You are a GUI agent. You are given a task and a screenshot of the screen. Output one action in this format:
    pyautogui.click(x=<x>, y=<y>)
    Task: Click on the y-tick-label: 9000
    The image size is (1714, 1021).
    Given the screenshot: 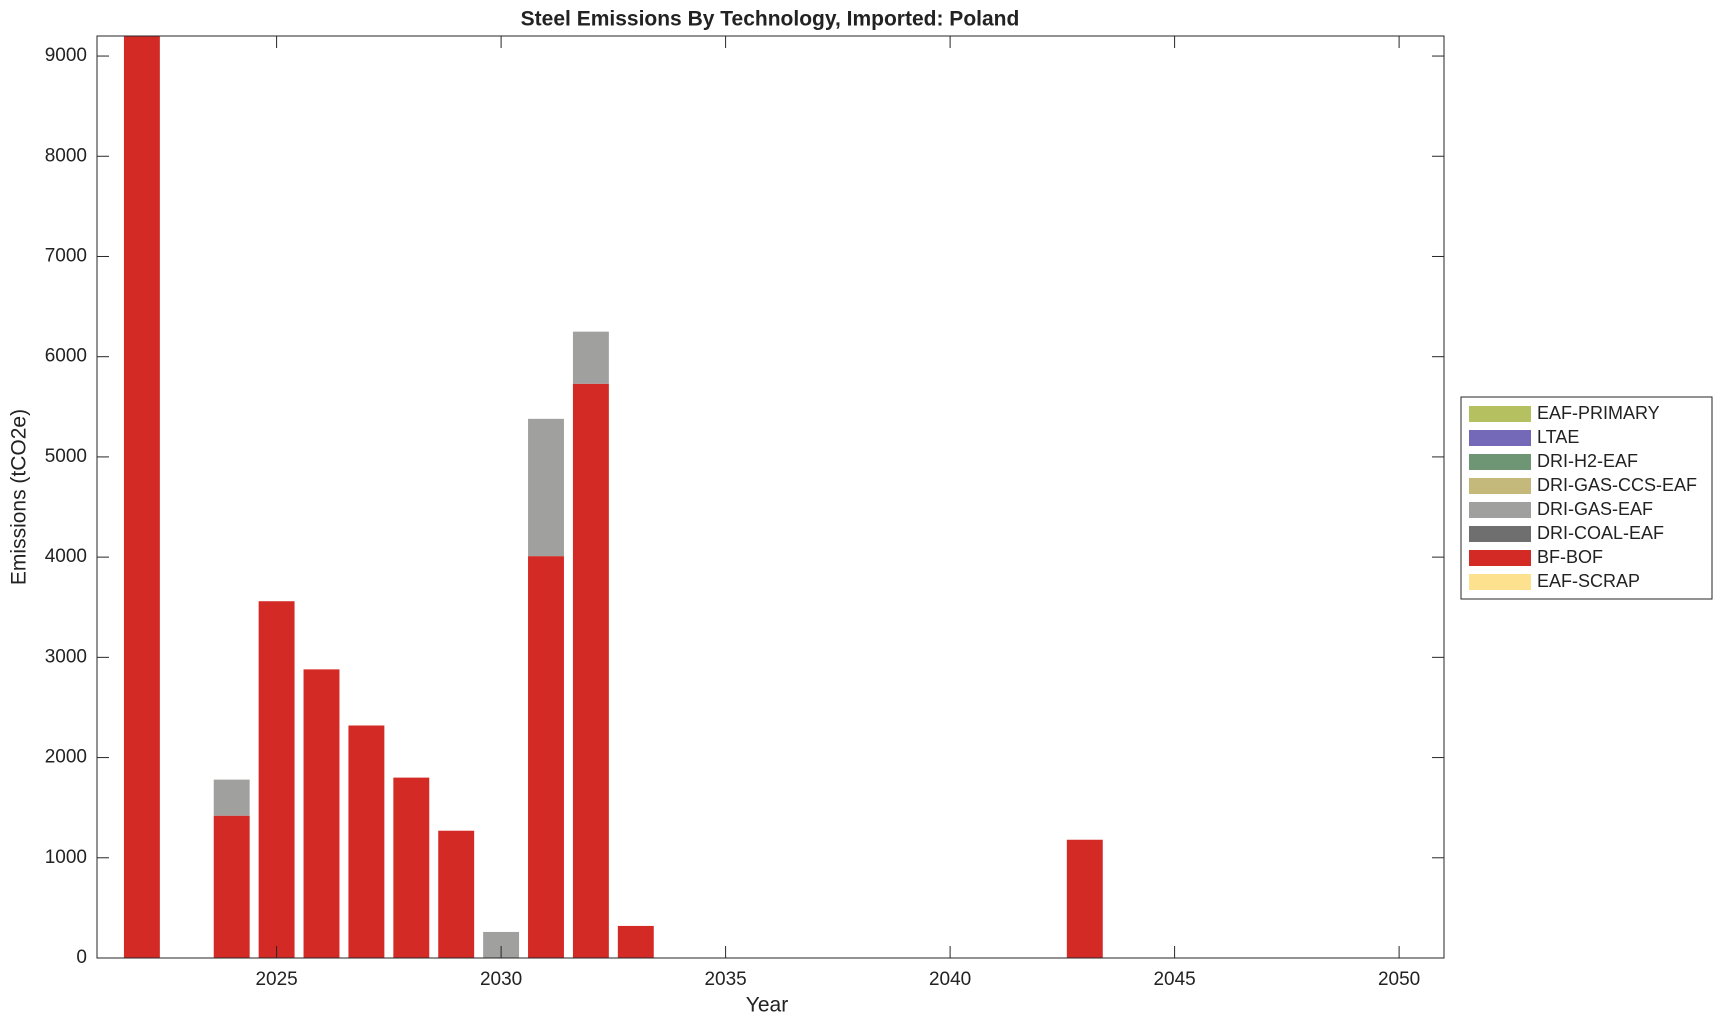 What is the action you would take?
    pyautogui.click(x=66, y=55)
    